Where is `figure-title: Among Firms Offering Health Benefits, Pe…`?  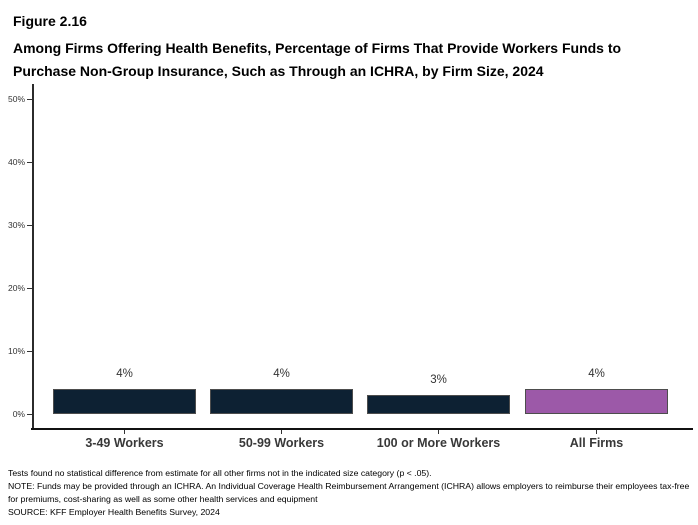
figure-title: Among Firms Offering Health Benefits, Pe… is located at coordinates (349, 60).